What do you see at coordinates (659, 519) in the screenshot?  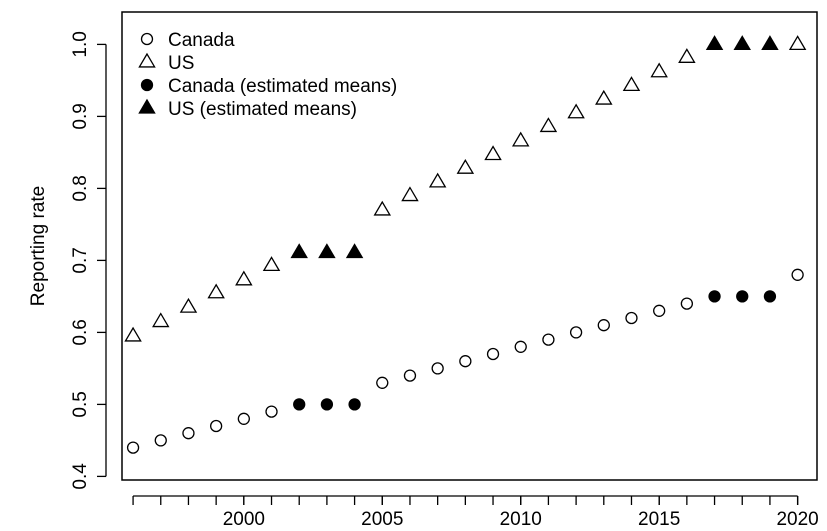 I see `x-tick-label: 2015` at bounding box center [659, 519].